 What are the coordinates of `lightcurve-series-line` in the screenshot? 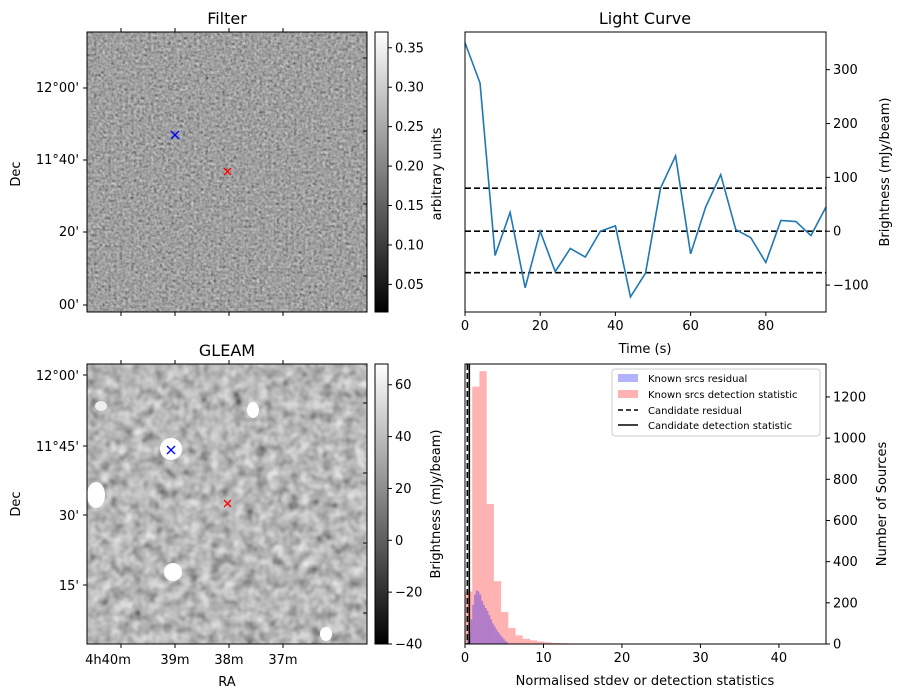 It's located at (645, 171).